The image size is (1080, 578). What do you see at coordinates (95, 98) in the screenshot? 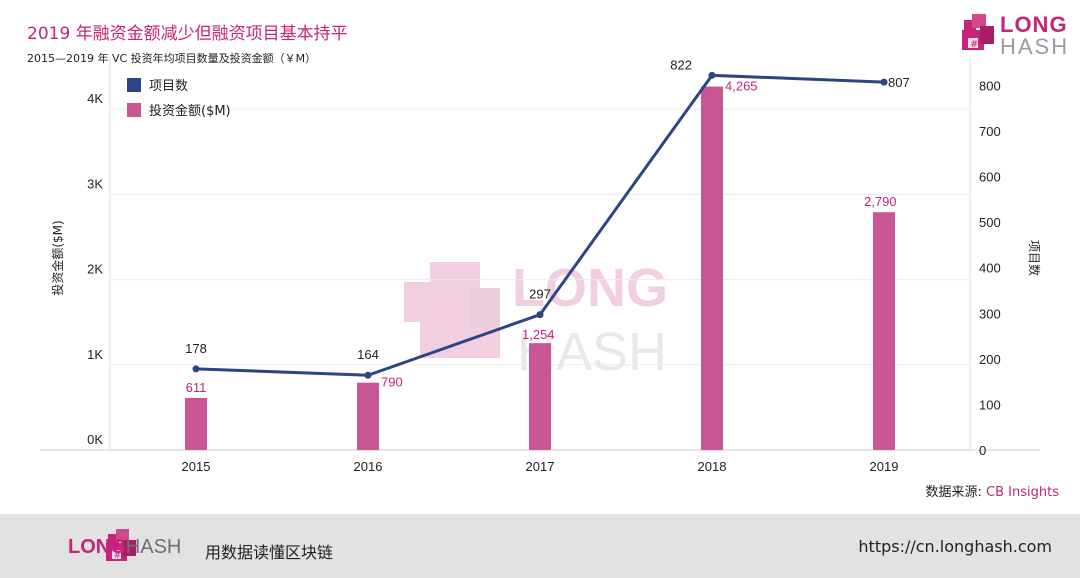
I see `left-tick-label: 4K` at bounding box center [95, 98].